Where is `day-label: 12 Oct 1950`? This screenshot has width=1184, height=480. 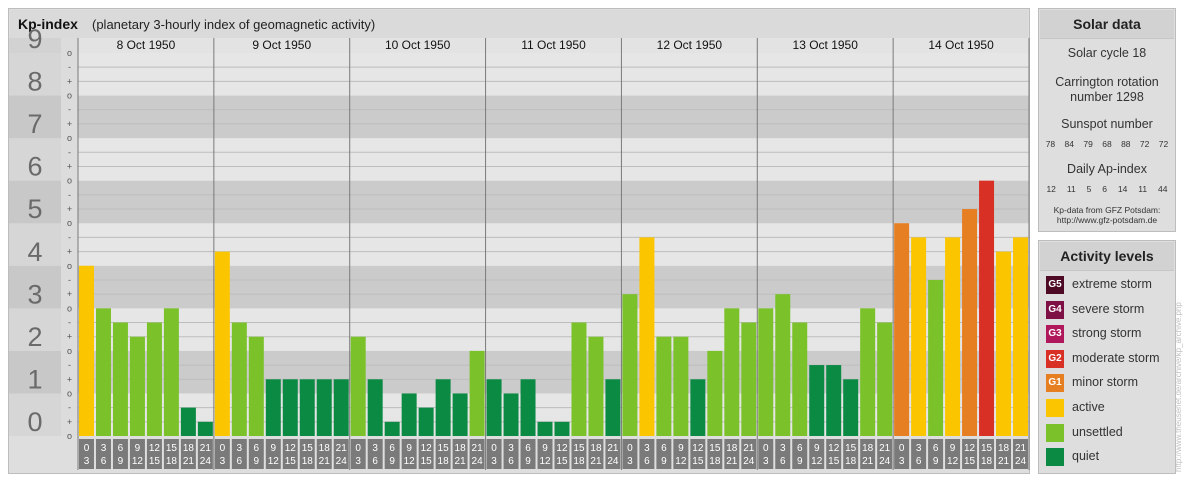 day-label: 12 Oct 1950 is located at coordinates (690, 45).